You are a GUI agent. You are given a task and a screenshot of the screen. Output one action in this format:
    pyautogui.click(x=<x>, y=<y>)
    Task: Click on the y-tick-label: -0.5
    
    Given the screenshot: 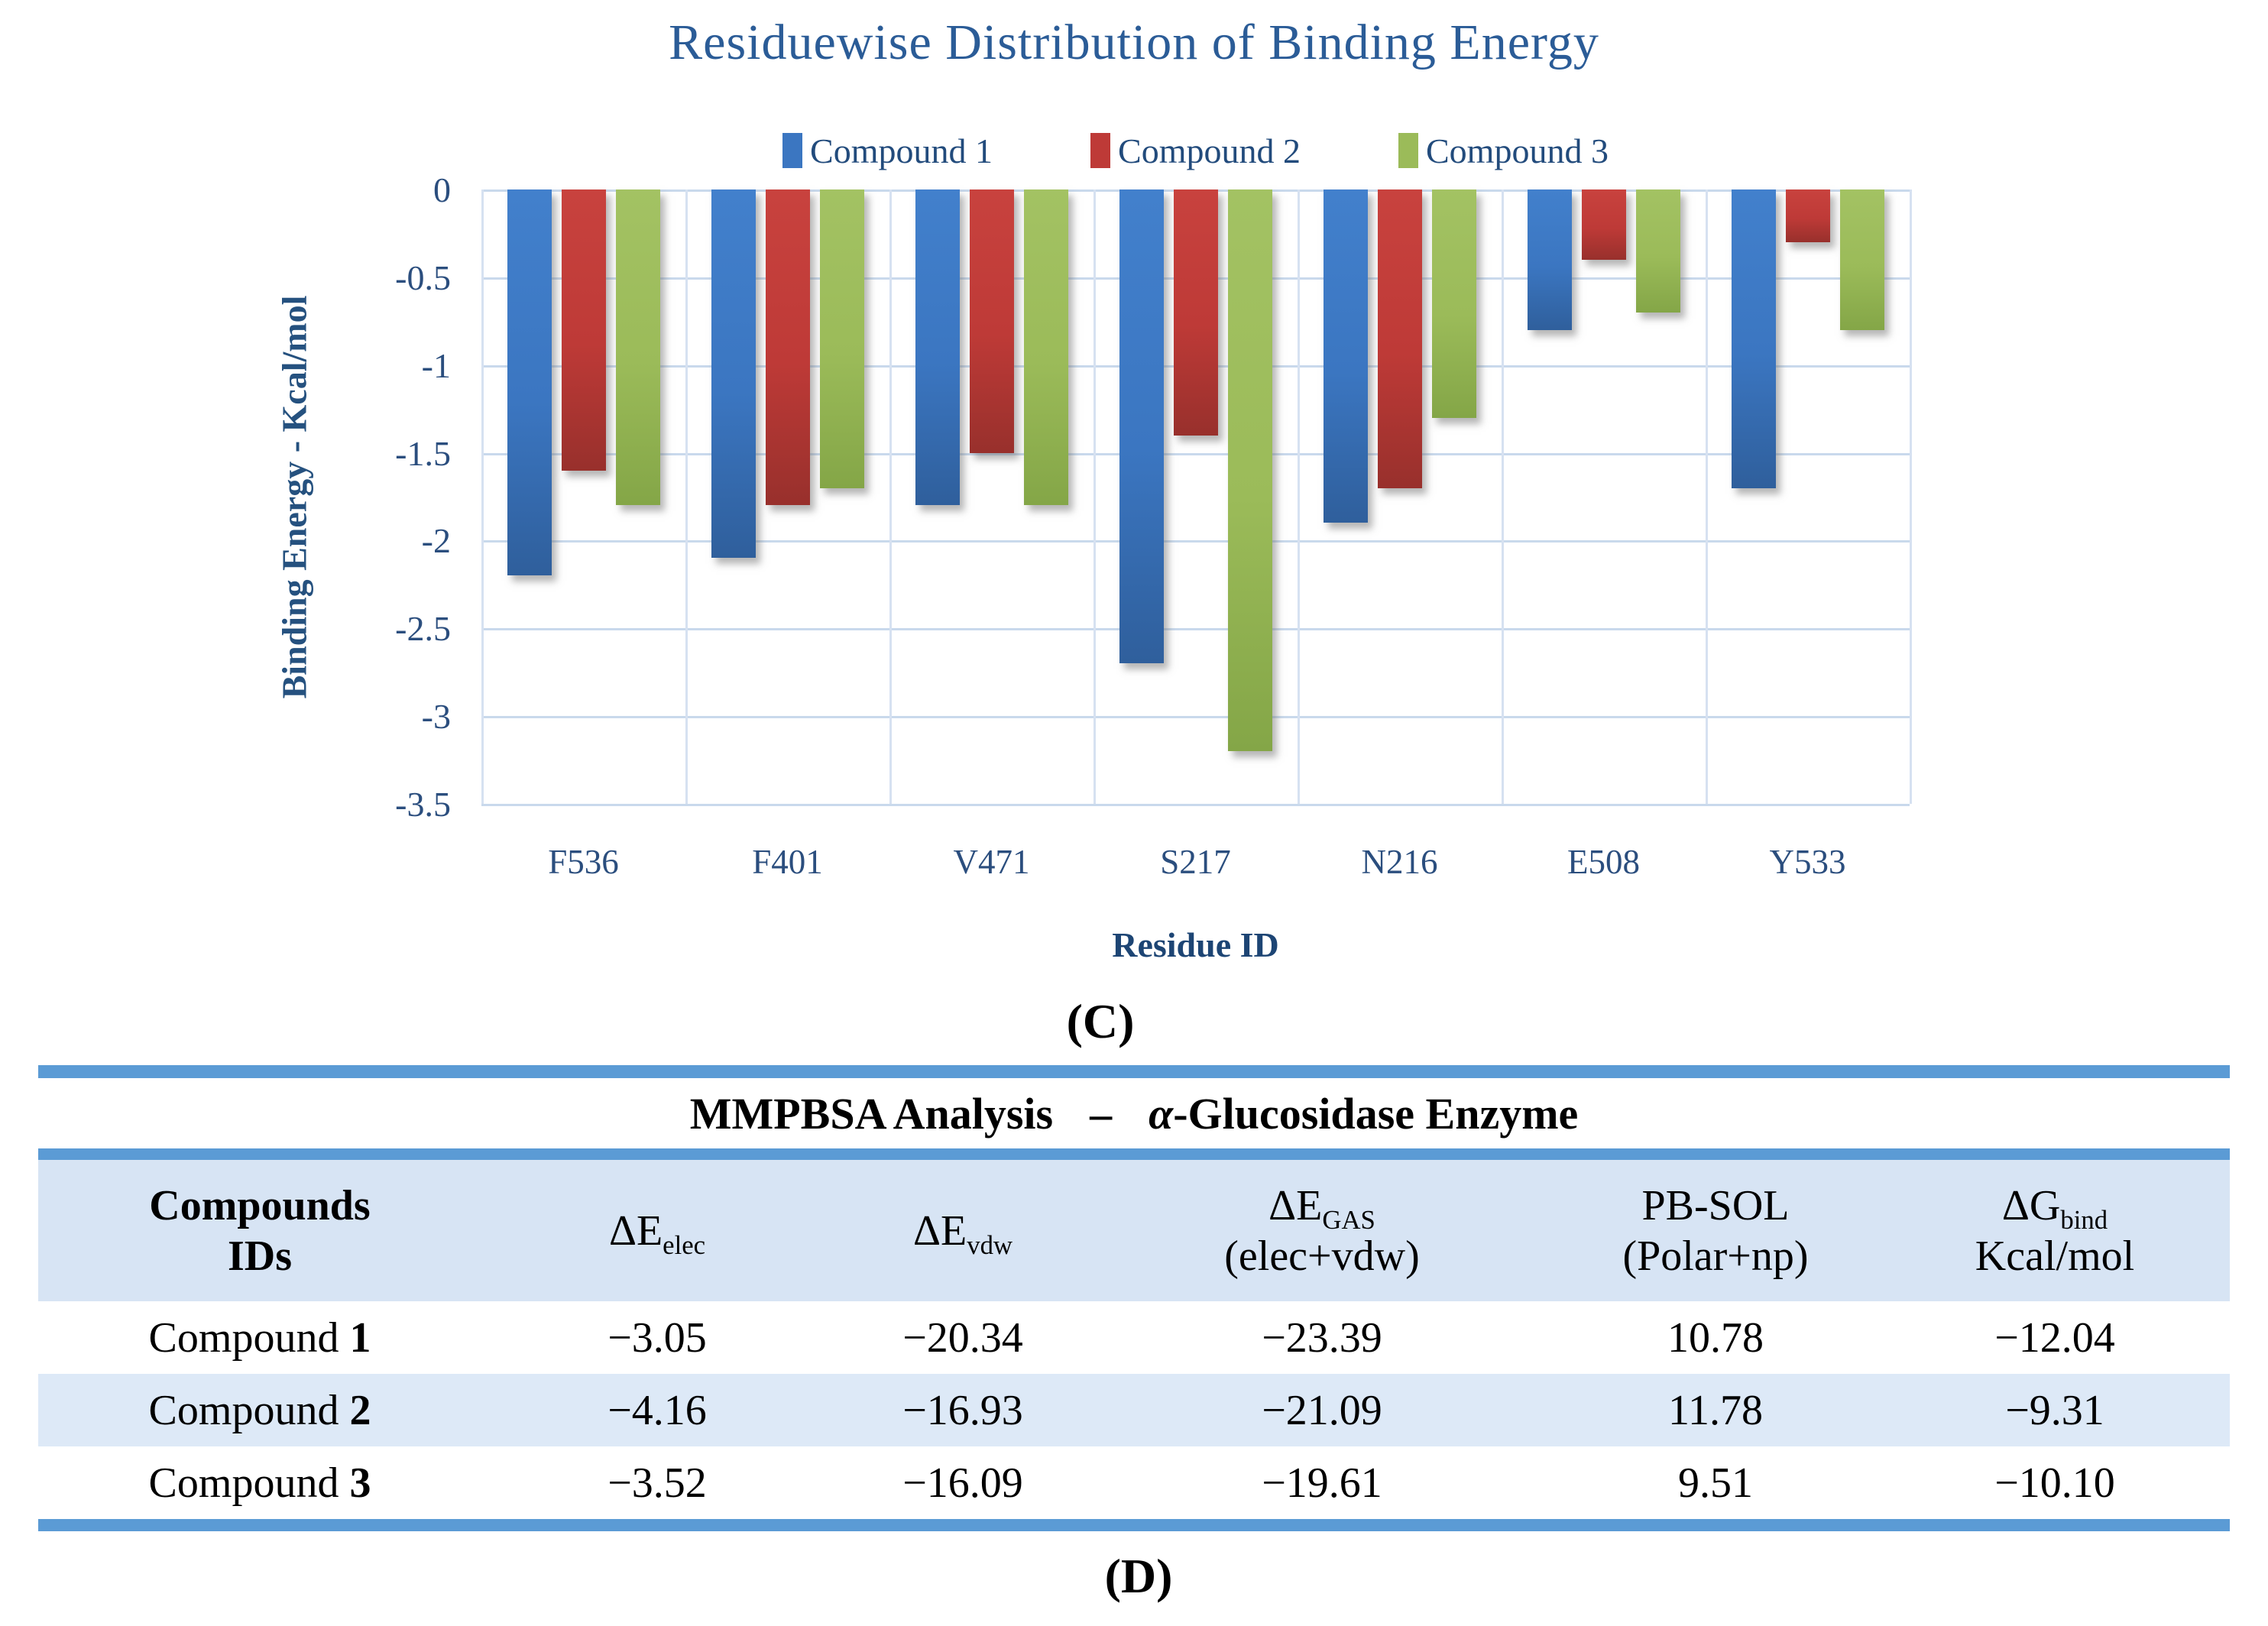 What is the action you would take?
    pyautogui.click(x=423, y=278)
    